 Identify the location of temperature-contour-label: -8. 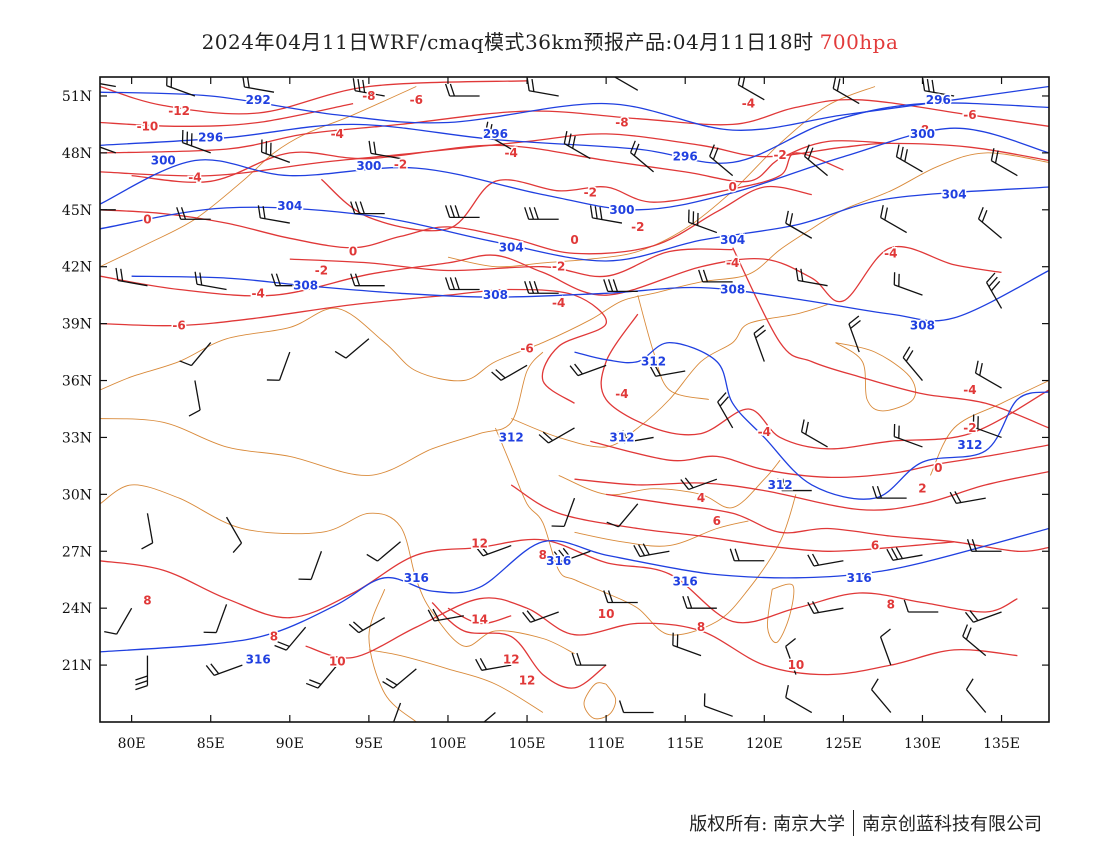
(621, 123).